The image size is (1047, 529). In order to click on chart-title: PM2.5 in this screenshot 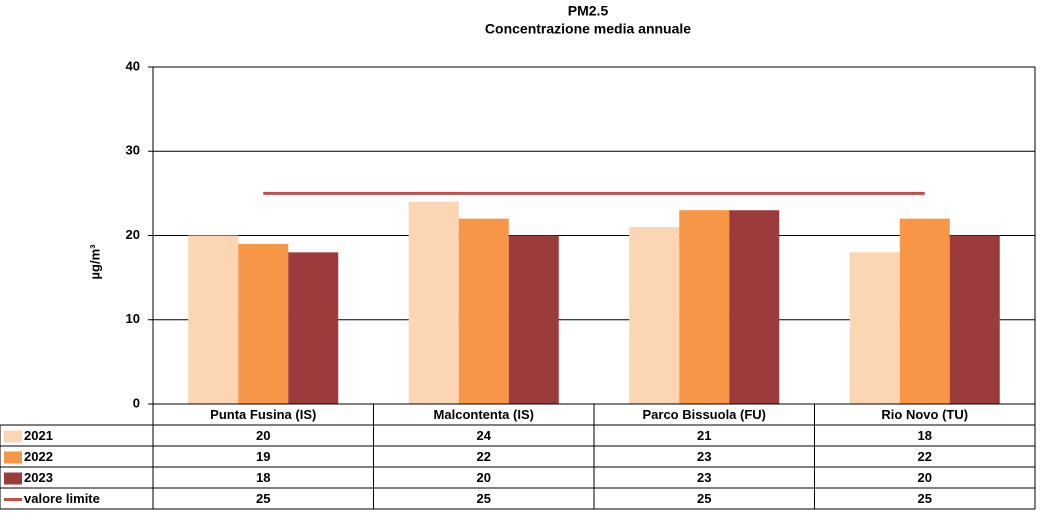, I will do `click(588, 11)`.